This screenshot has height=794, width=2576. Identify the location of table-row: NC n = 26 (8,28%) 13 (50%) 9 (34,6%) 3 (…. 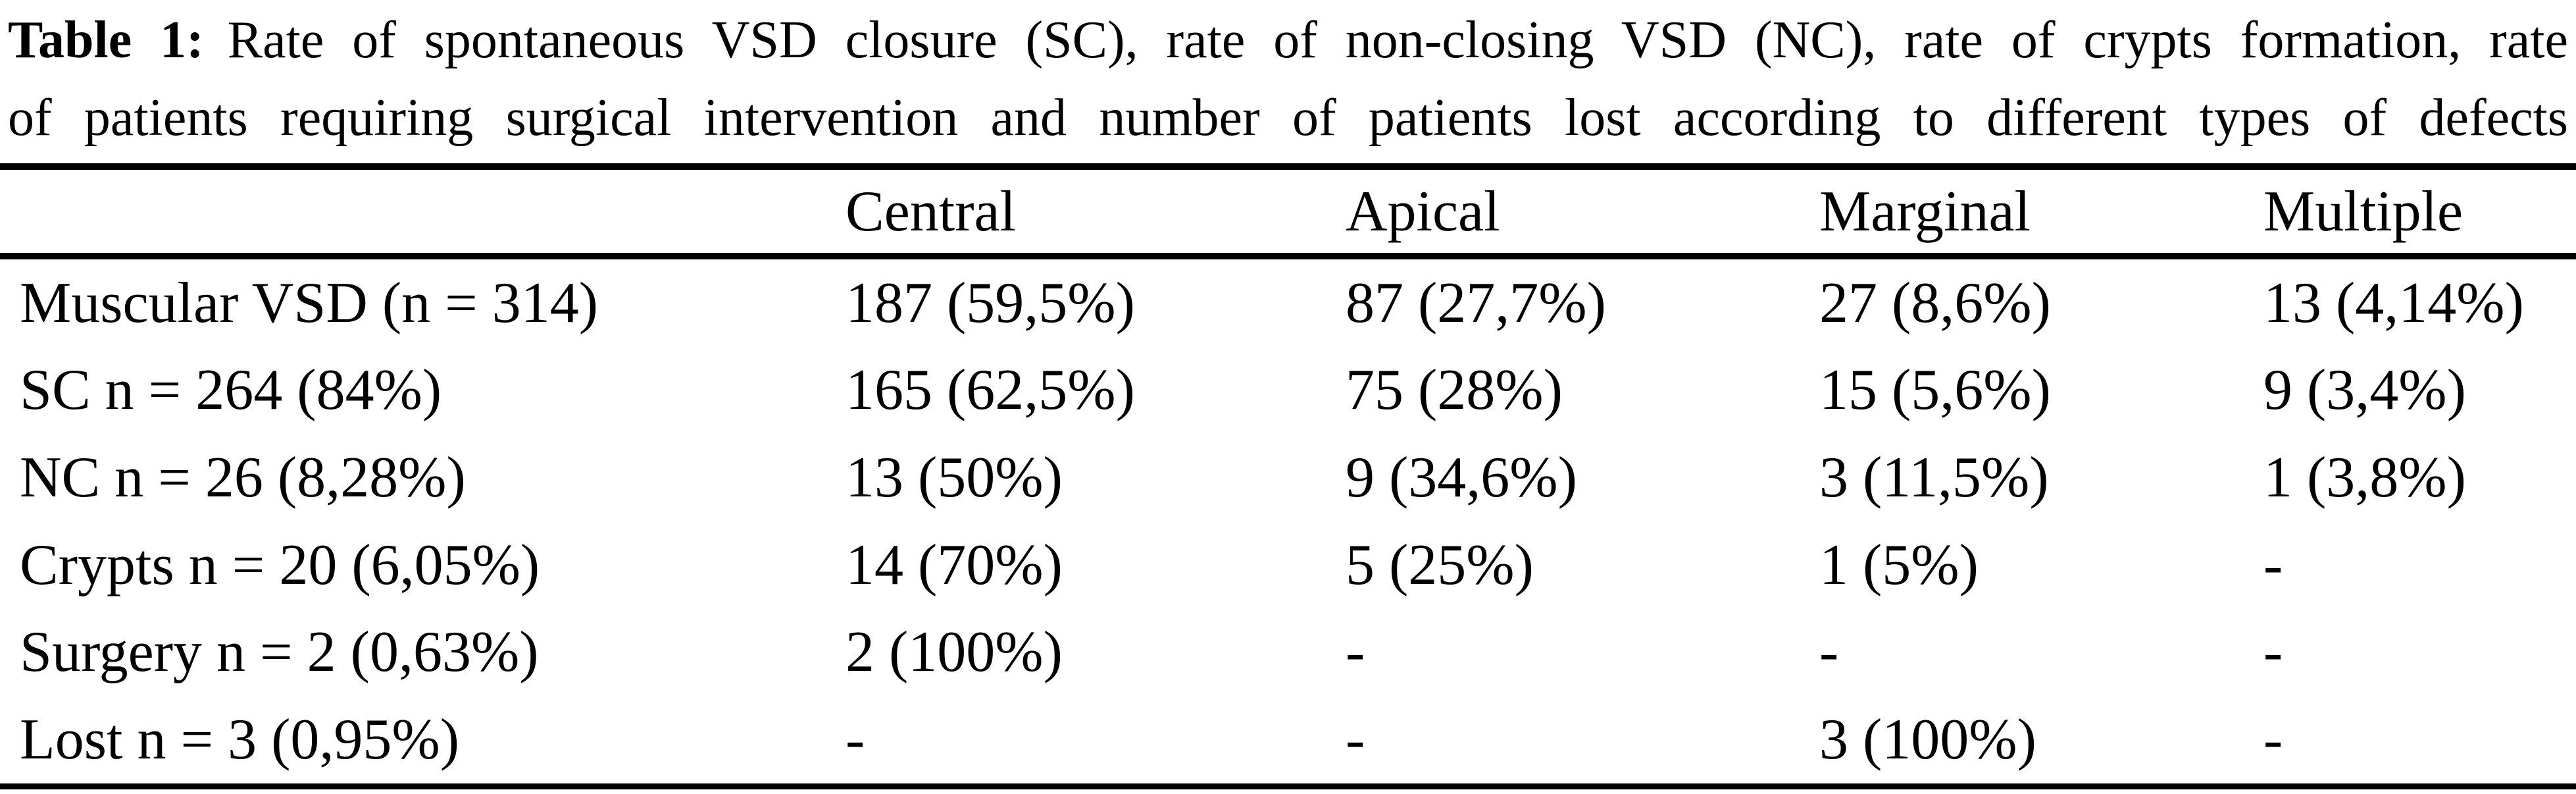
(1288, 478).